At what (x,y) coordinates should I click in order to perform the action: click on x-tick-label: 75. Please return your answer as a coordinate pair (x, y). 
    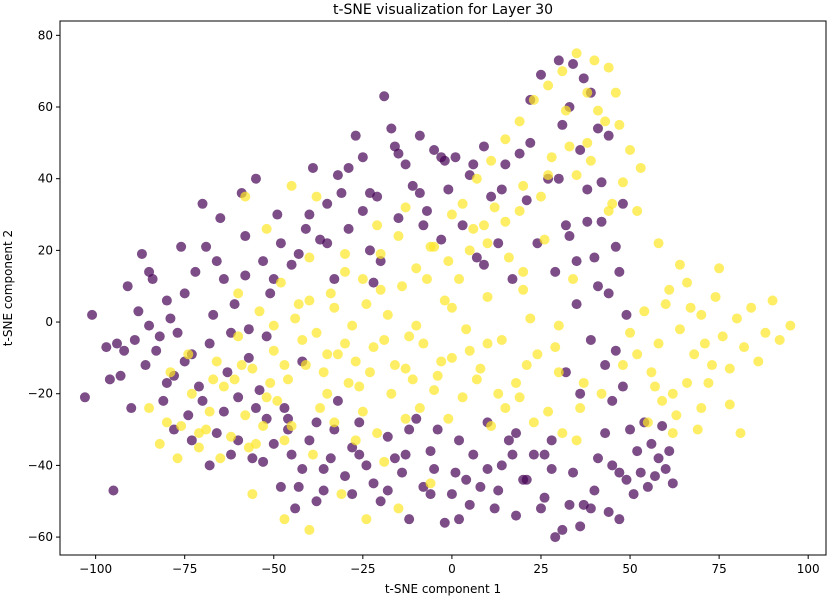
    Looking at the image, I should click on (718, 569).